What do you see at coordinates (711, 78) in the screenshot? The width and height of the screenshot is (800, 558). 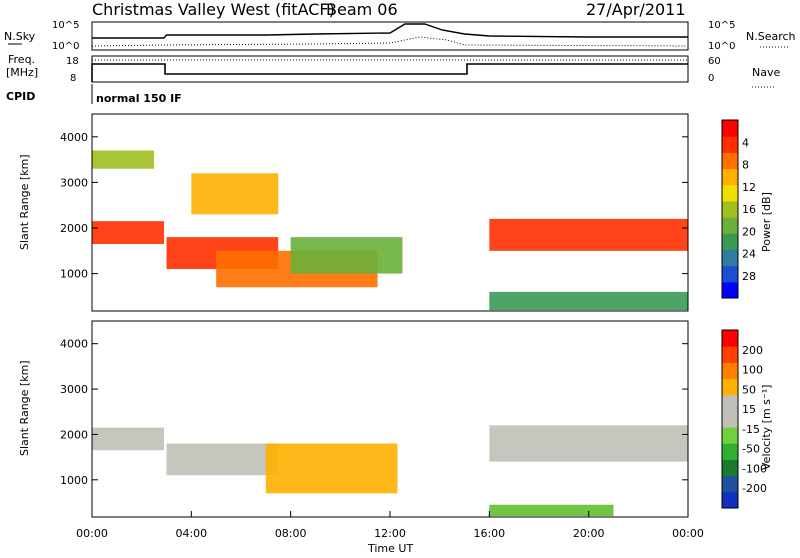 I see `nave-tick-bottom: 0` at bounding box center [711, 78].